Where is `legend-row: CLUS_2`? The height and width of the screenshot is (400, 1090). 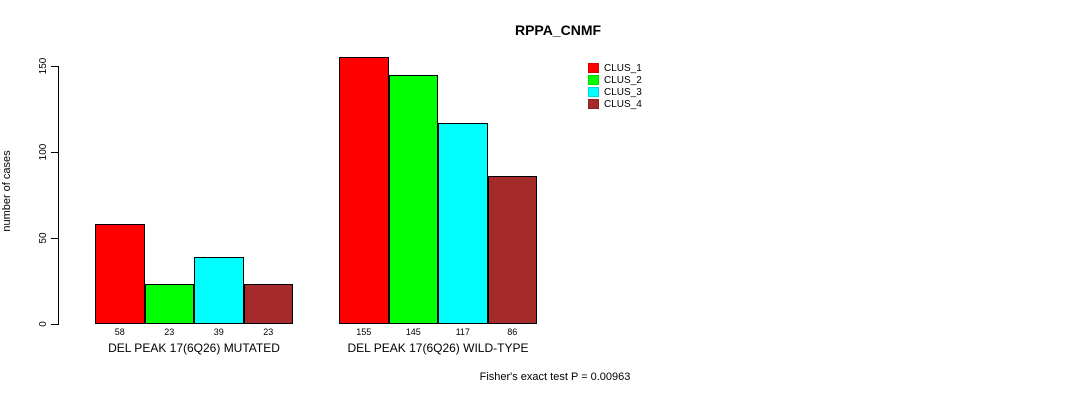
legend-row: CLUS_2 is located at coordinates (615, 80).